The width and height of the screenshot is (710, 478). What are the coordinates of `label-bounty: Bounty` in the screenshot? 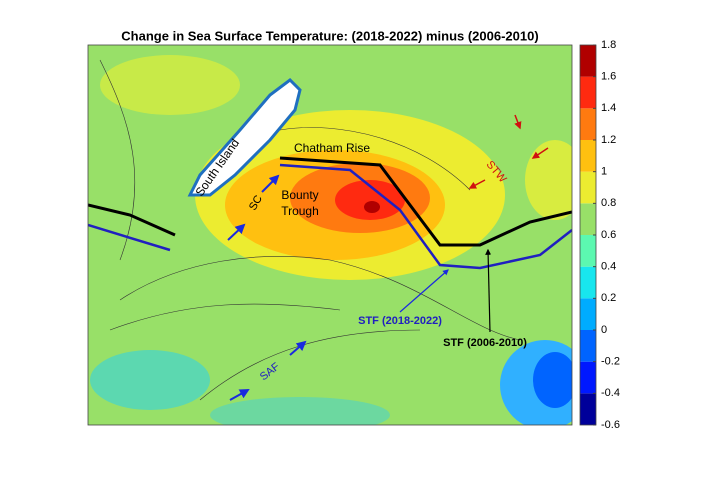 It's located at (299, 195).